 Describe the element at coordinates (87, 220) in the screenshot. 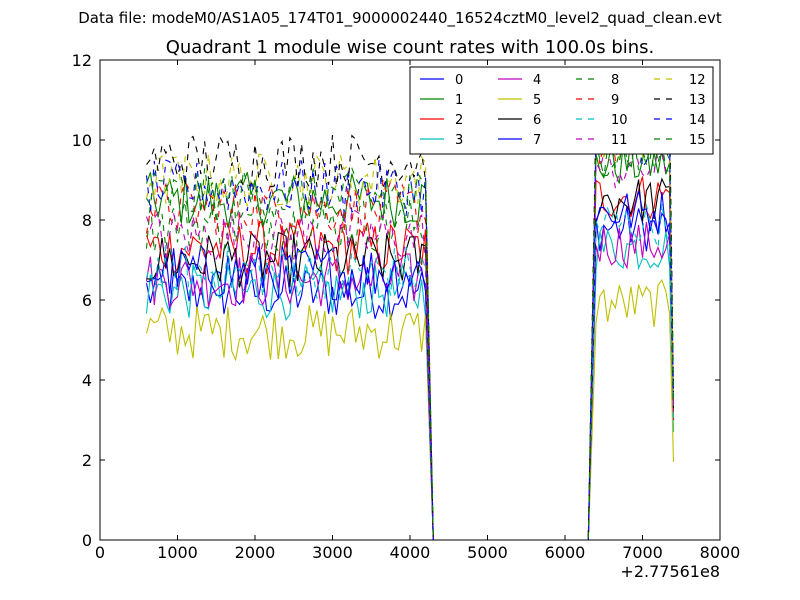

I see `y-tick-label: 8` at that location.